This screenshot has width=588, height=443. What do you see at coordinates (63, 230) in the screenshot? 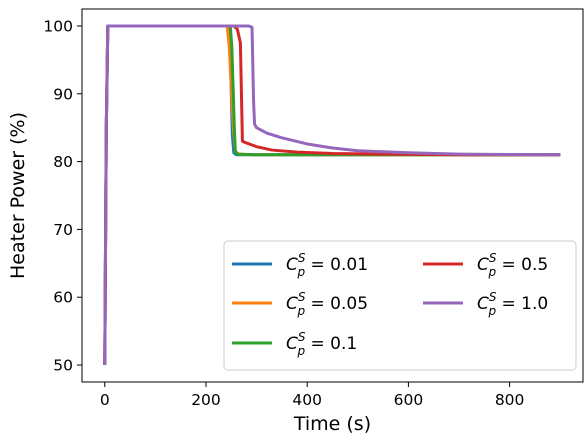
I see `y-tick-label: 70` at bounding box center [63, 230].